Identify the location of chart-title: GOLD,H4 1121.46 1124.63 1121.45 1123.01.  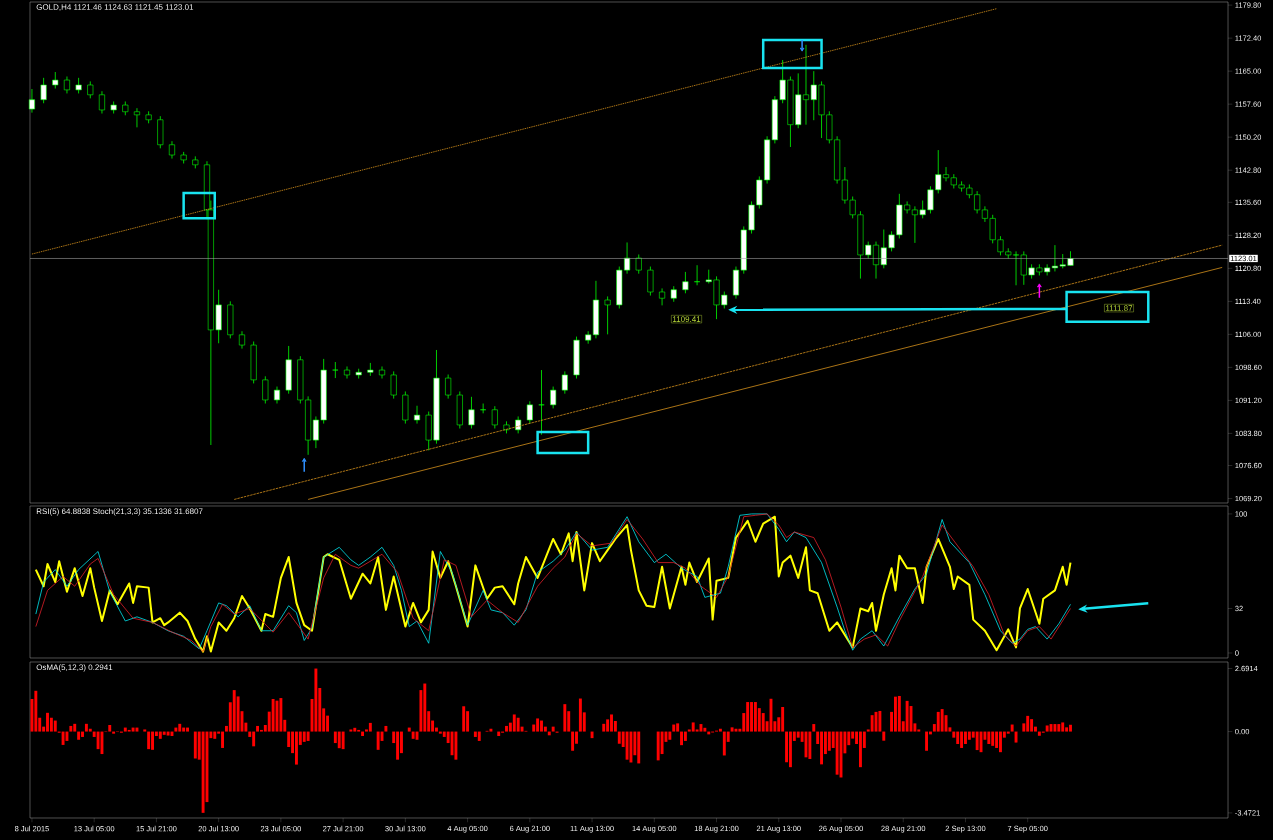
(115, 7).